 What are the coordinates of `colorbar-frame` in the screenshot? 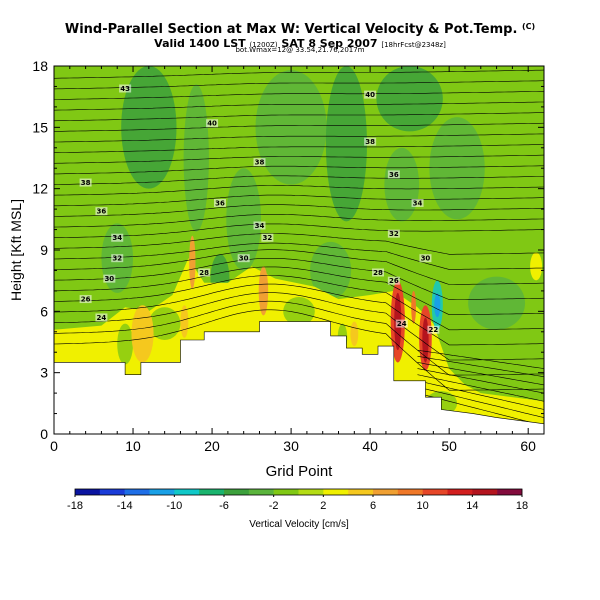 It's located at (298, 492).